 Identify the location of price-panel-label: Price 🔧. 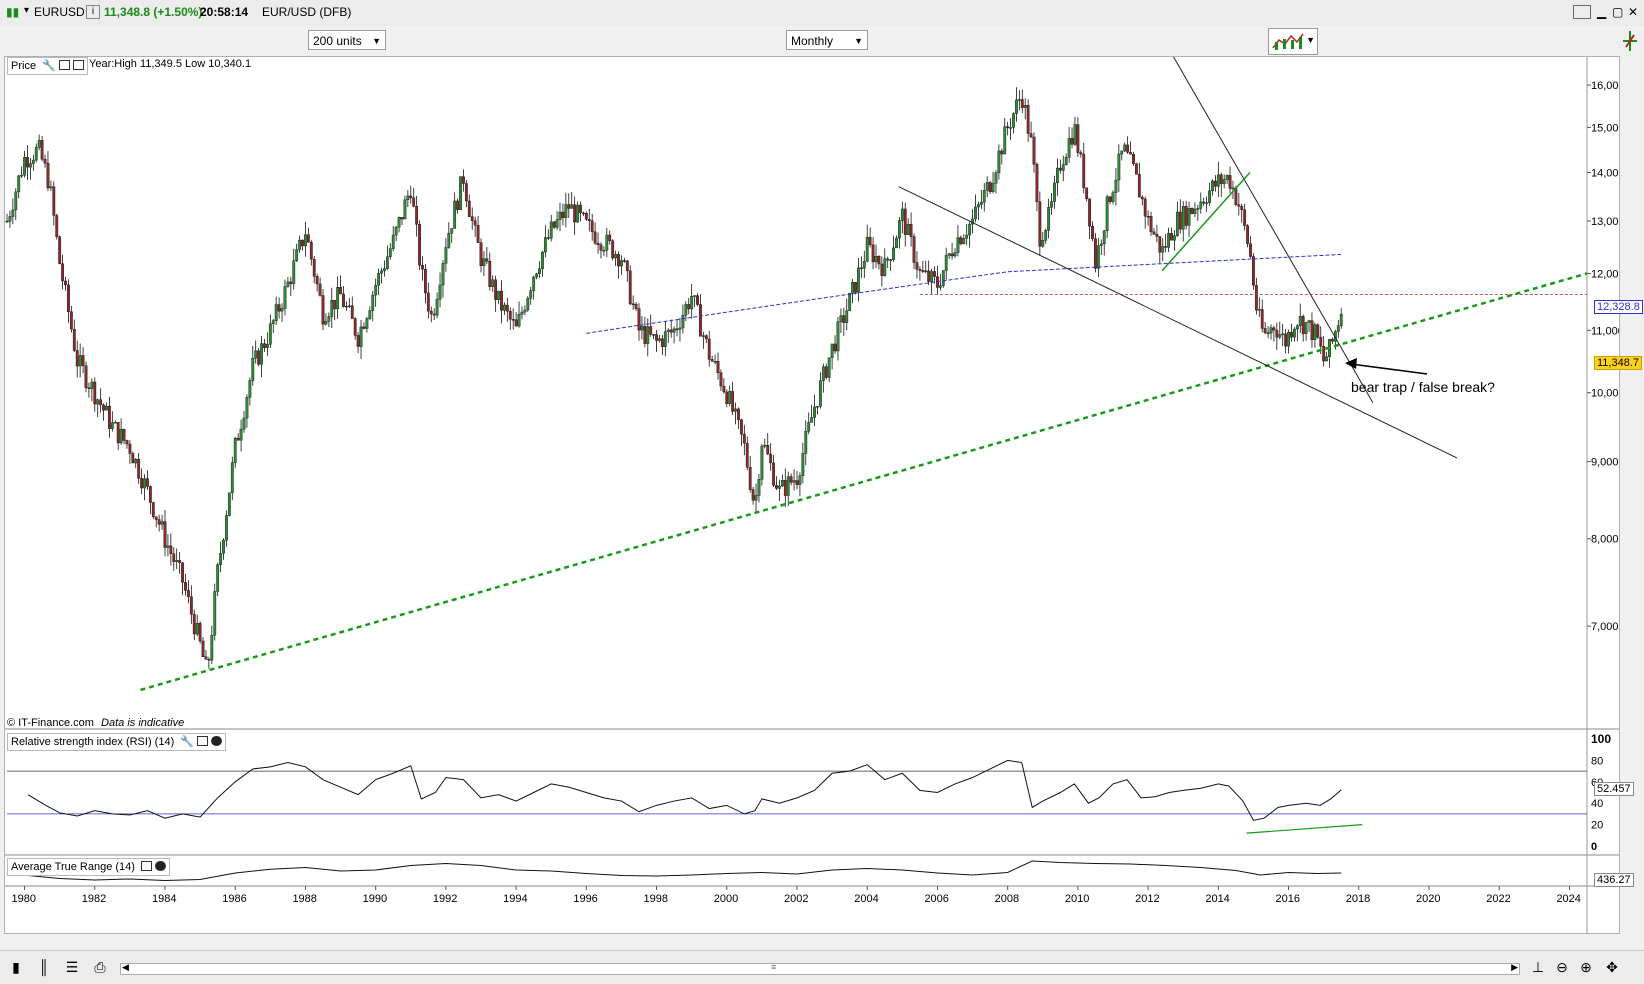
(47, 66).